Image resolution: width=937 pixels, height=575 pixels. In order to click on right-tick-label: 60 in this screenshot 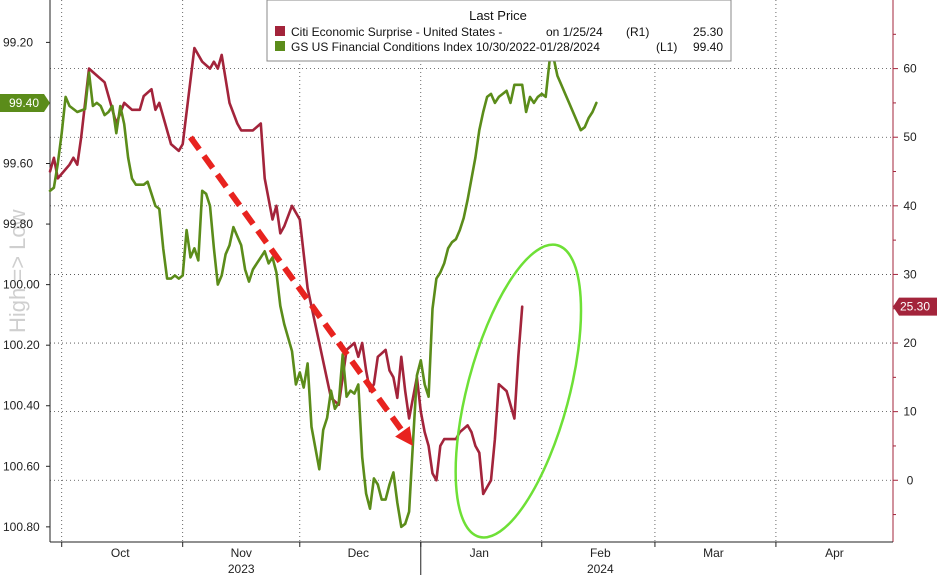, I will do `click(910, 69)`.